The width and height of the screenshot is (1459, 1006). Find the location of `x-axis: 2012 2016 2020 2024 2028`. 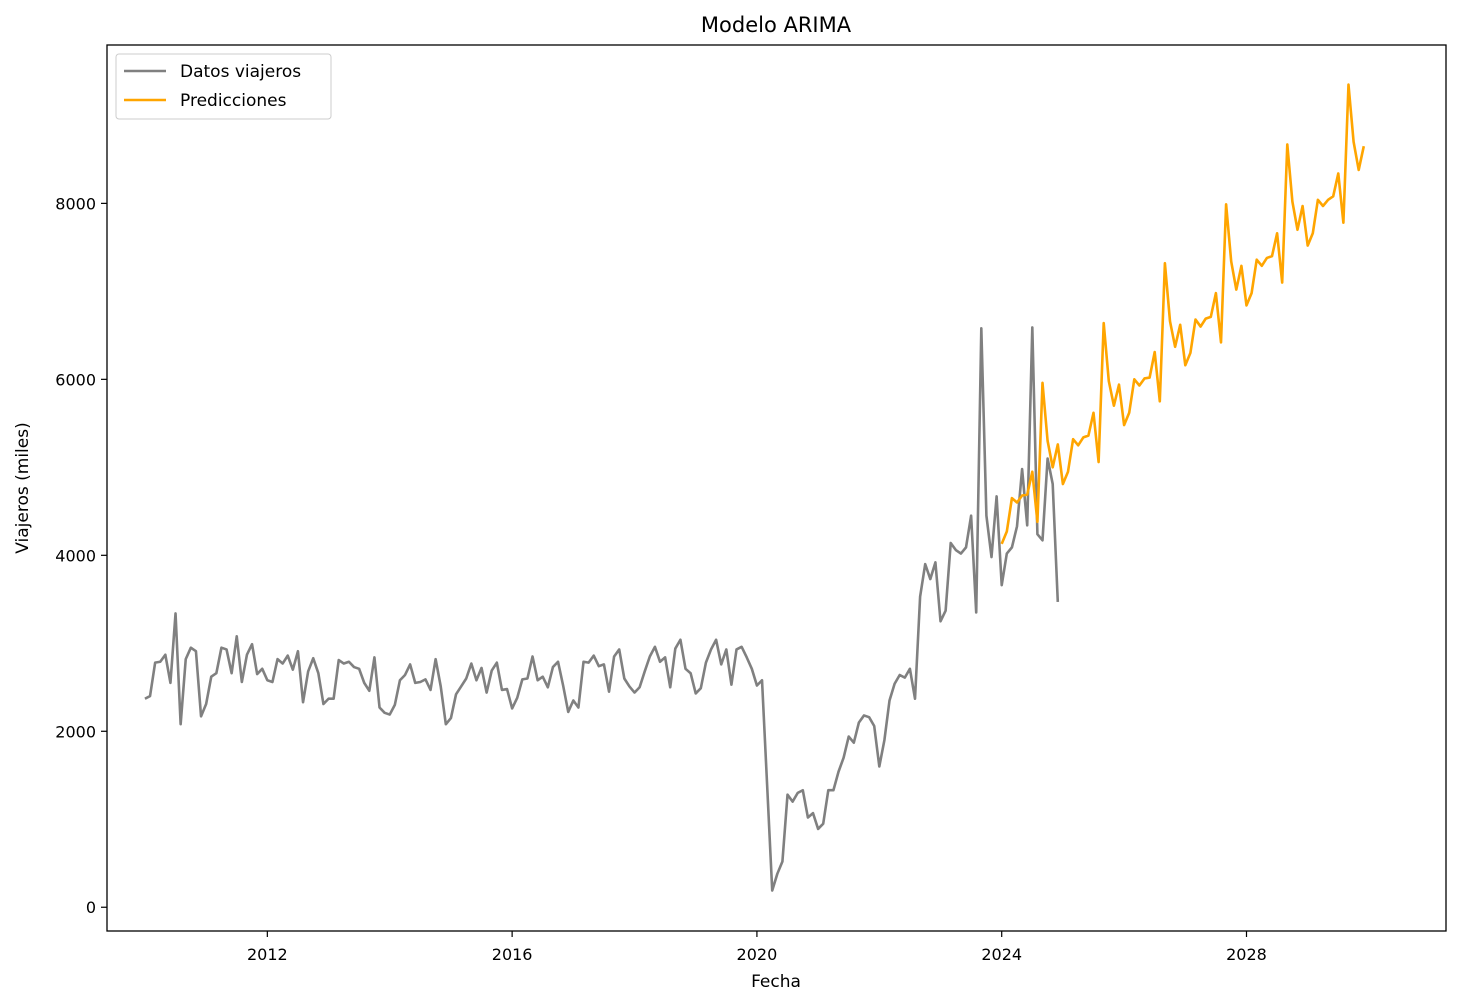

x-axis: 2012 2016 2020 2024 2028 is located at coordinates (757, 947).